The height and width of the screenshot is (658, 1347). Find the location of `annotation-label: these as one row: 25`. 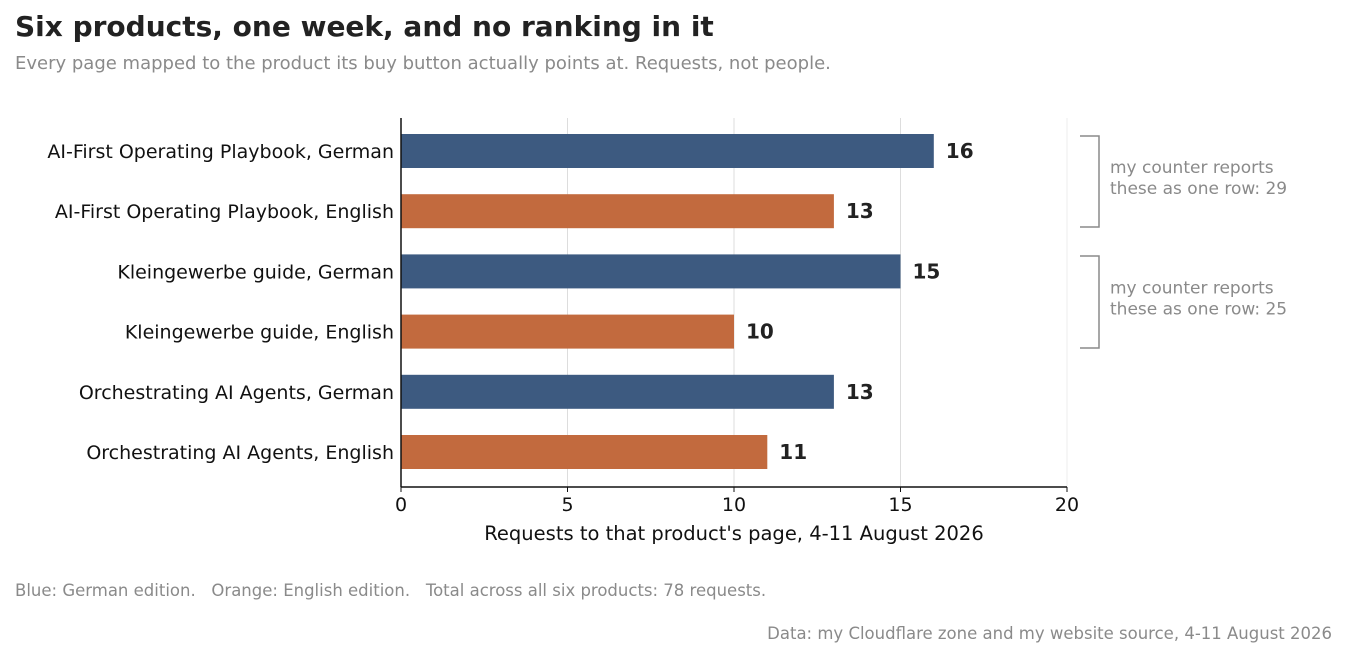

annotation-label: these as one row: 25 is located at coordinates (1198, 310).